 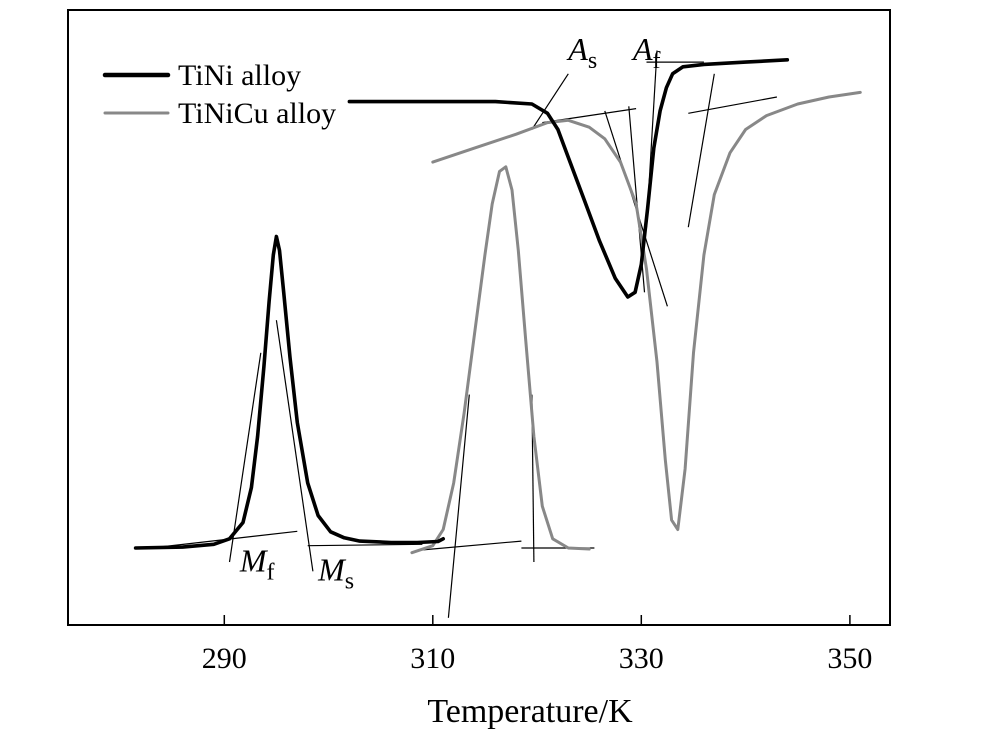 I want to click on x-tick-label: 310, so click(x=432, y=658).